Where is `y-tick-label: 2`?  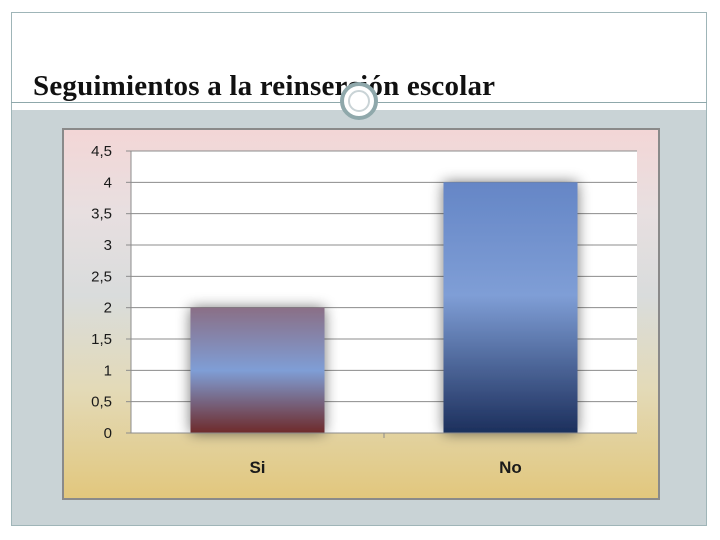 y-tick-label: 2 is located at coordinates (108, 308).